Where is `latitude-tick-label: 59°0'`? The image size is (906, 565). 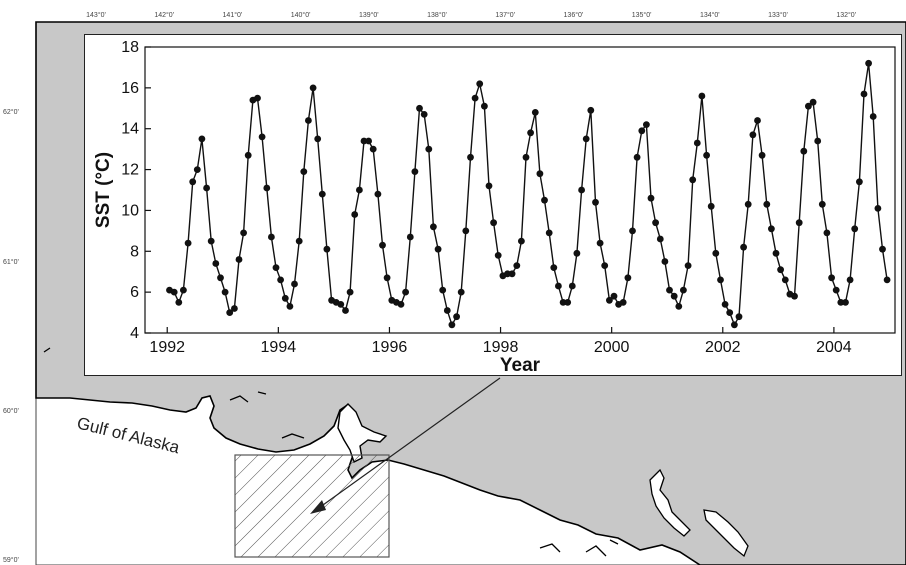
latitude-tick-label: 59°0' is located at coordinates (11, 560).